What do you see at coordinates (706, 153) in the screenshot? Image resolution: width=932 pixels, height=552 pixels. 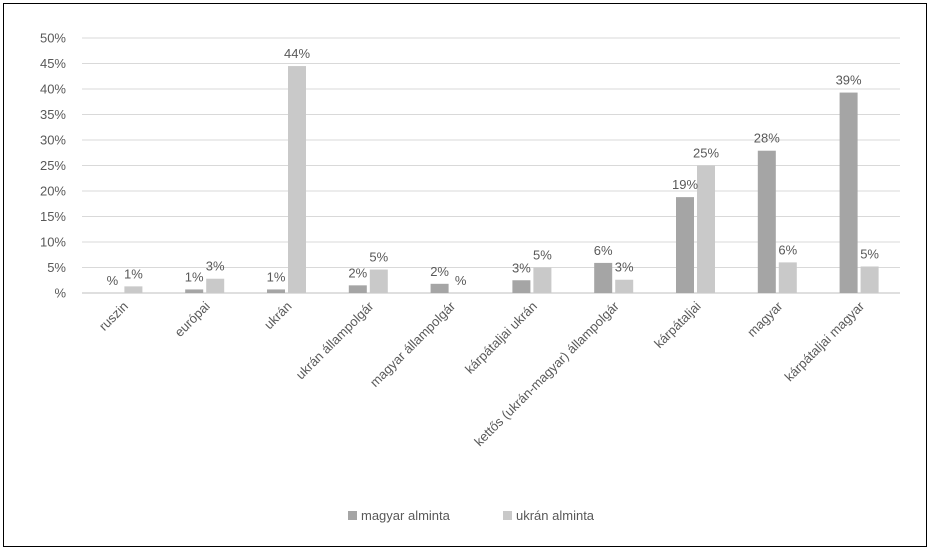 I see `data-label: 25%` at bounding box center [706, 153].